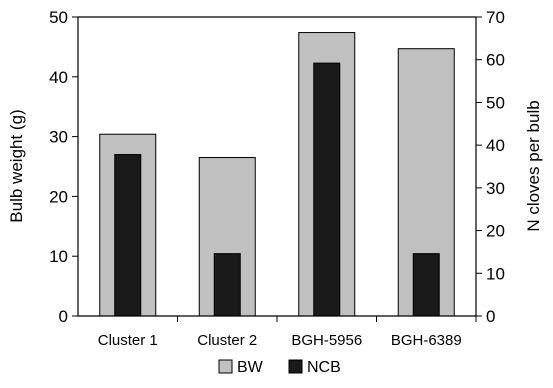 The image size is (553, 388). What do you see at coordinates (58, 196) in the screenshot?
I see `y-tick-label-left-2: 20` at bounding box center [58, 196].